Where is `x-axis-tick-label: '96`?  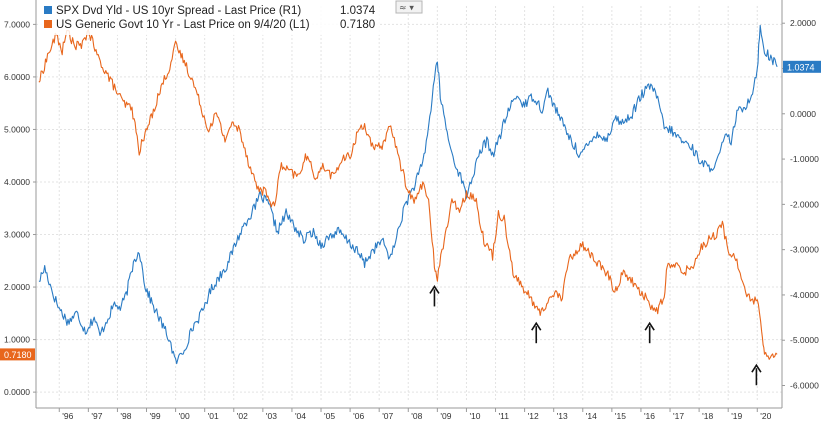 x-axis-tick-label: '96 is located at coordinates (67, 416).